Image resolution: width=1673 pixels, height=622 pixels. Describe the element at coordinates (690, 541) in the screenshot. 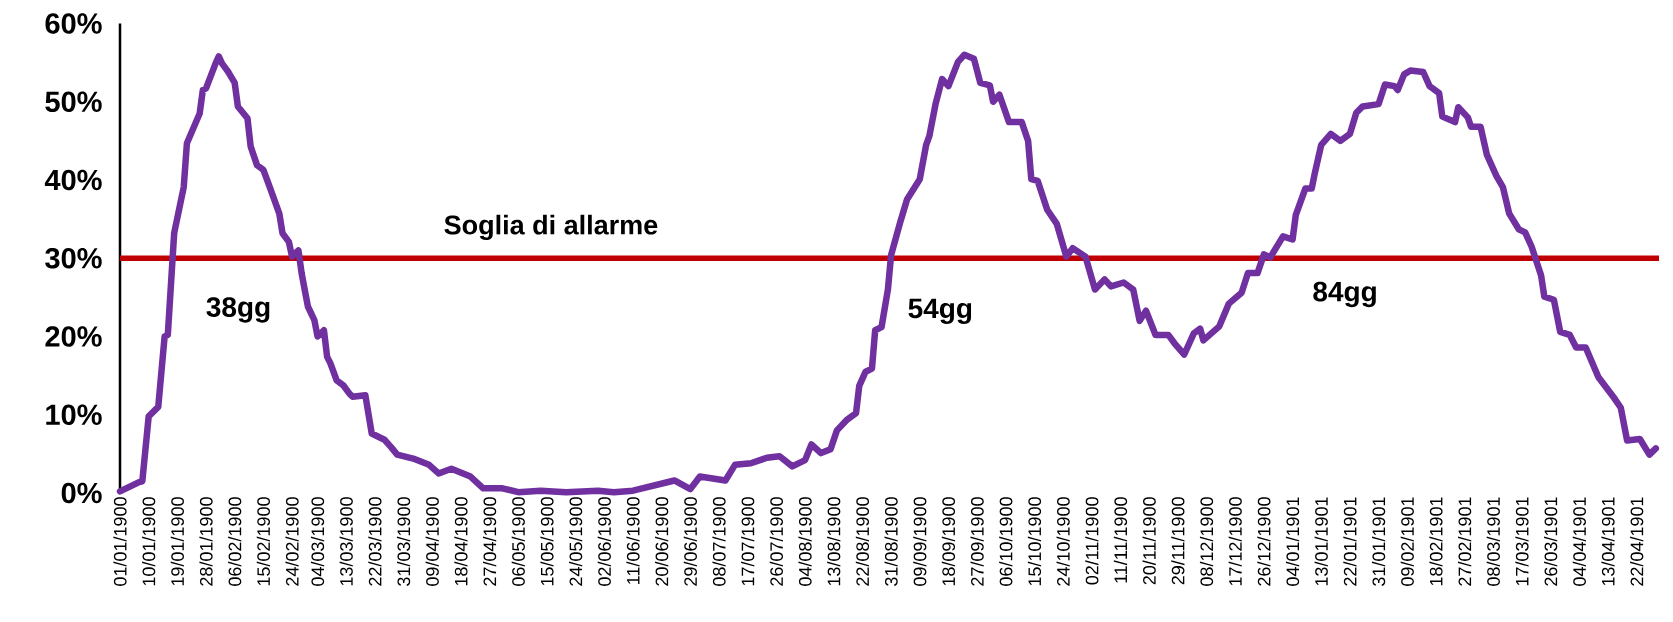

I see `x-tick-label: 29/06/1900` at that location.